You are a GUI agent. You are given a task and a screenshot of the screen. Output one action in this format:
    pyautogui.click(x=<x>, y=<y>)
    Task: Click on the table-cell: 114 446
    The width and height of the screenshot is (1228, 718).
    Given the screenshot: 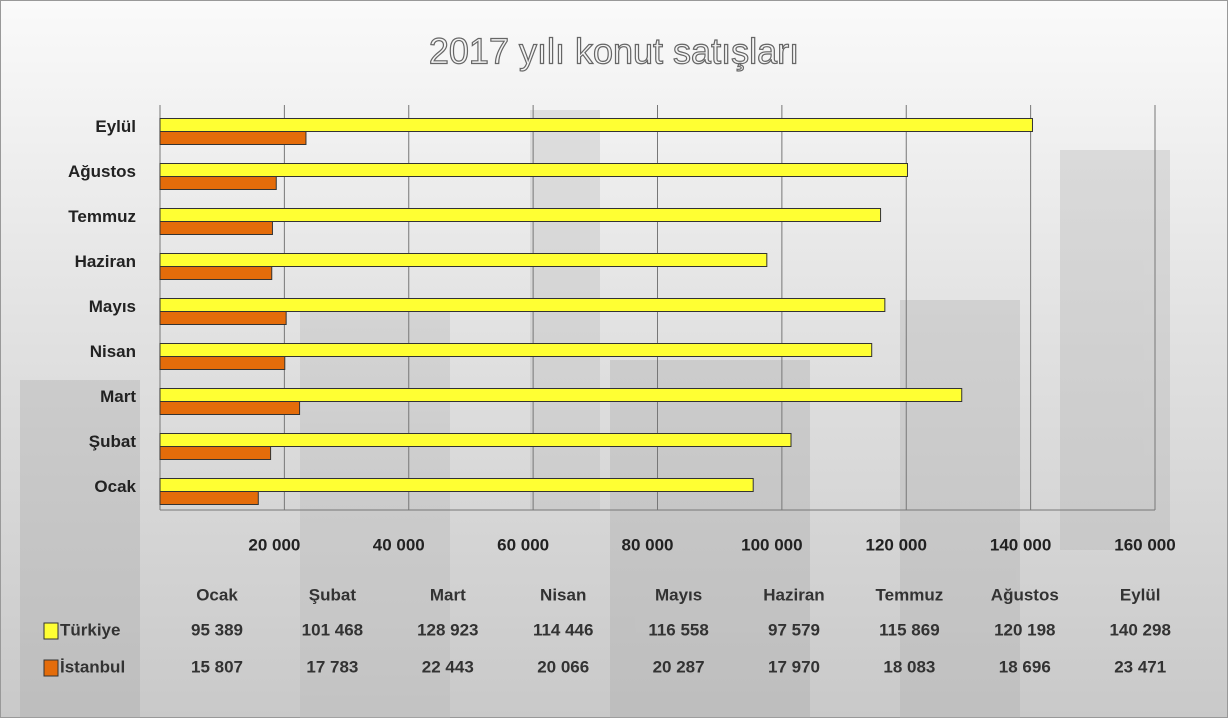 What is the action you would take?
    pyautogui.click(x=563, y=629)
    